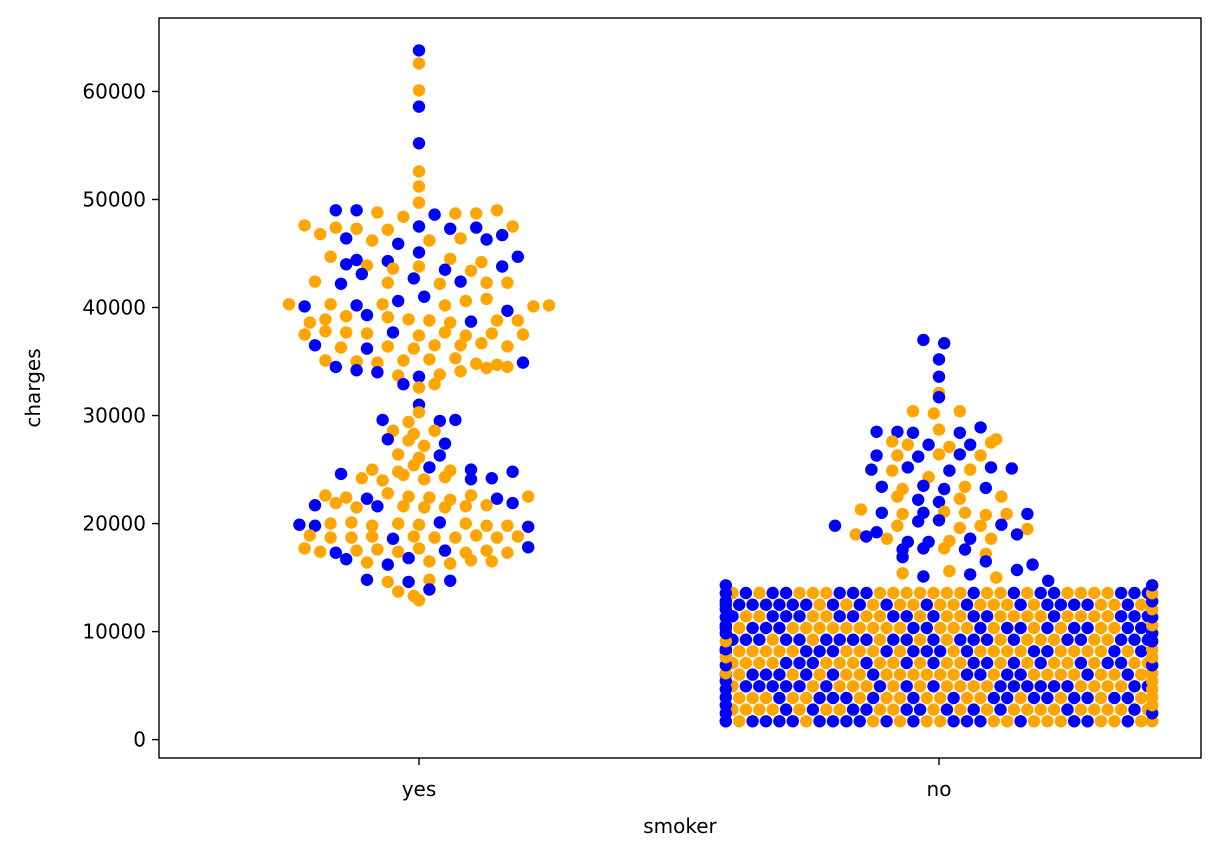  Describe the element at coordinates (114, 308) in the screenshot. I see `y-tick-label: 40000` at that location.